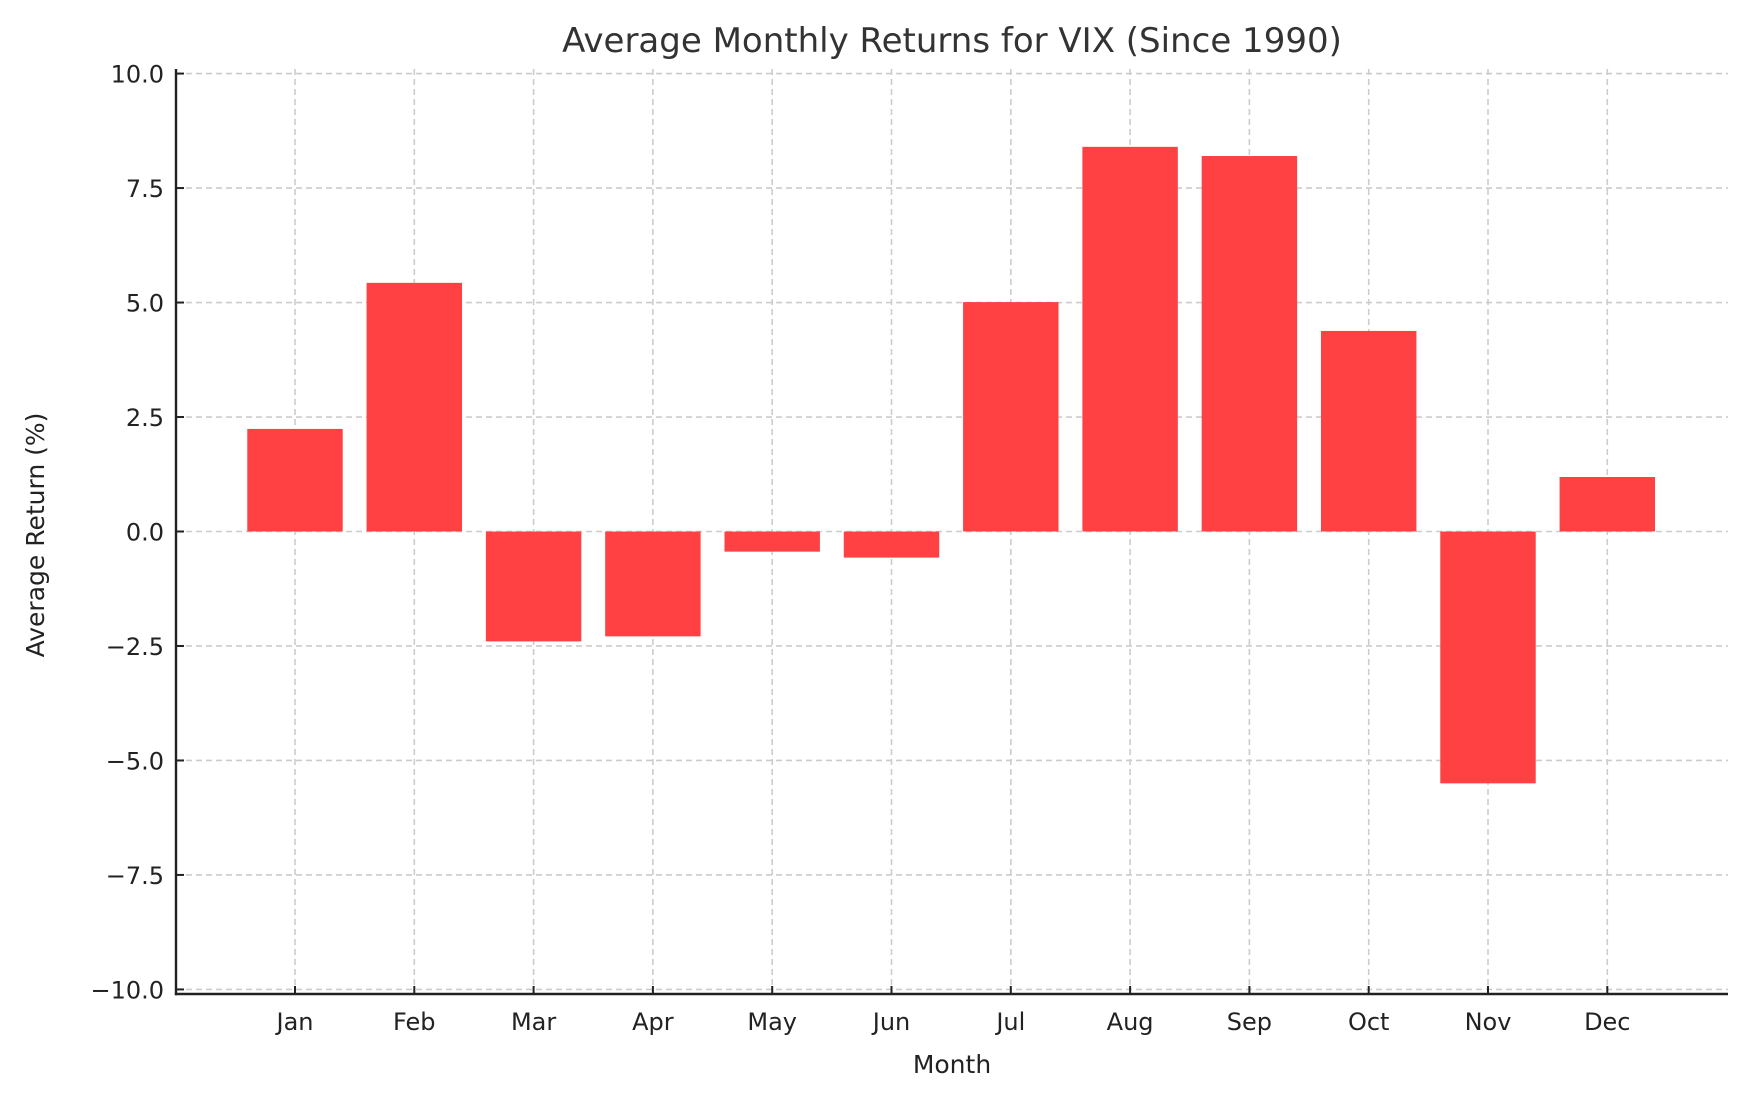  What do you see at coordinates (1488, 1022) in the screenshot?
I see `x-tick-label-nov: Nov` at bounding box center [1488, 1022].